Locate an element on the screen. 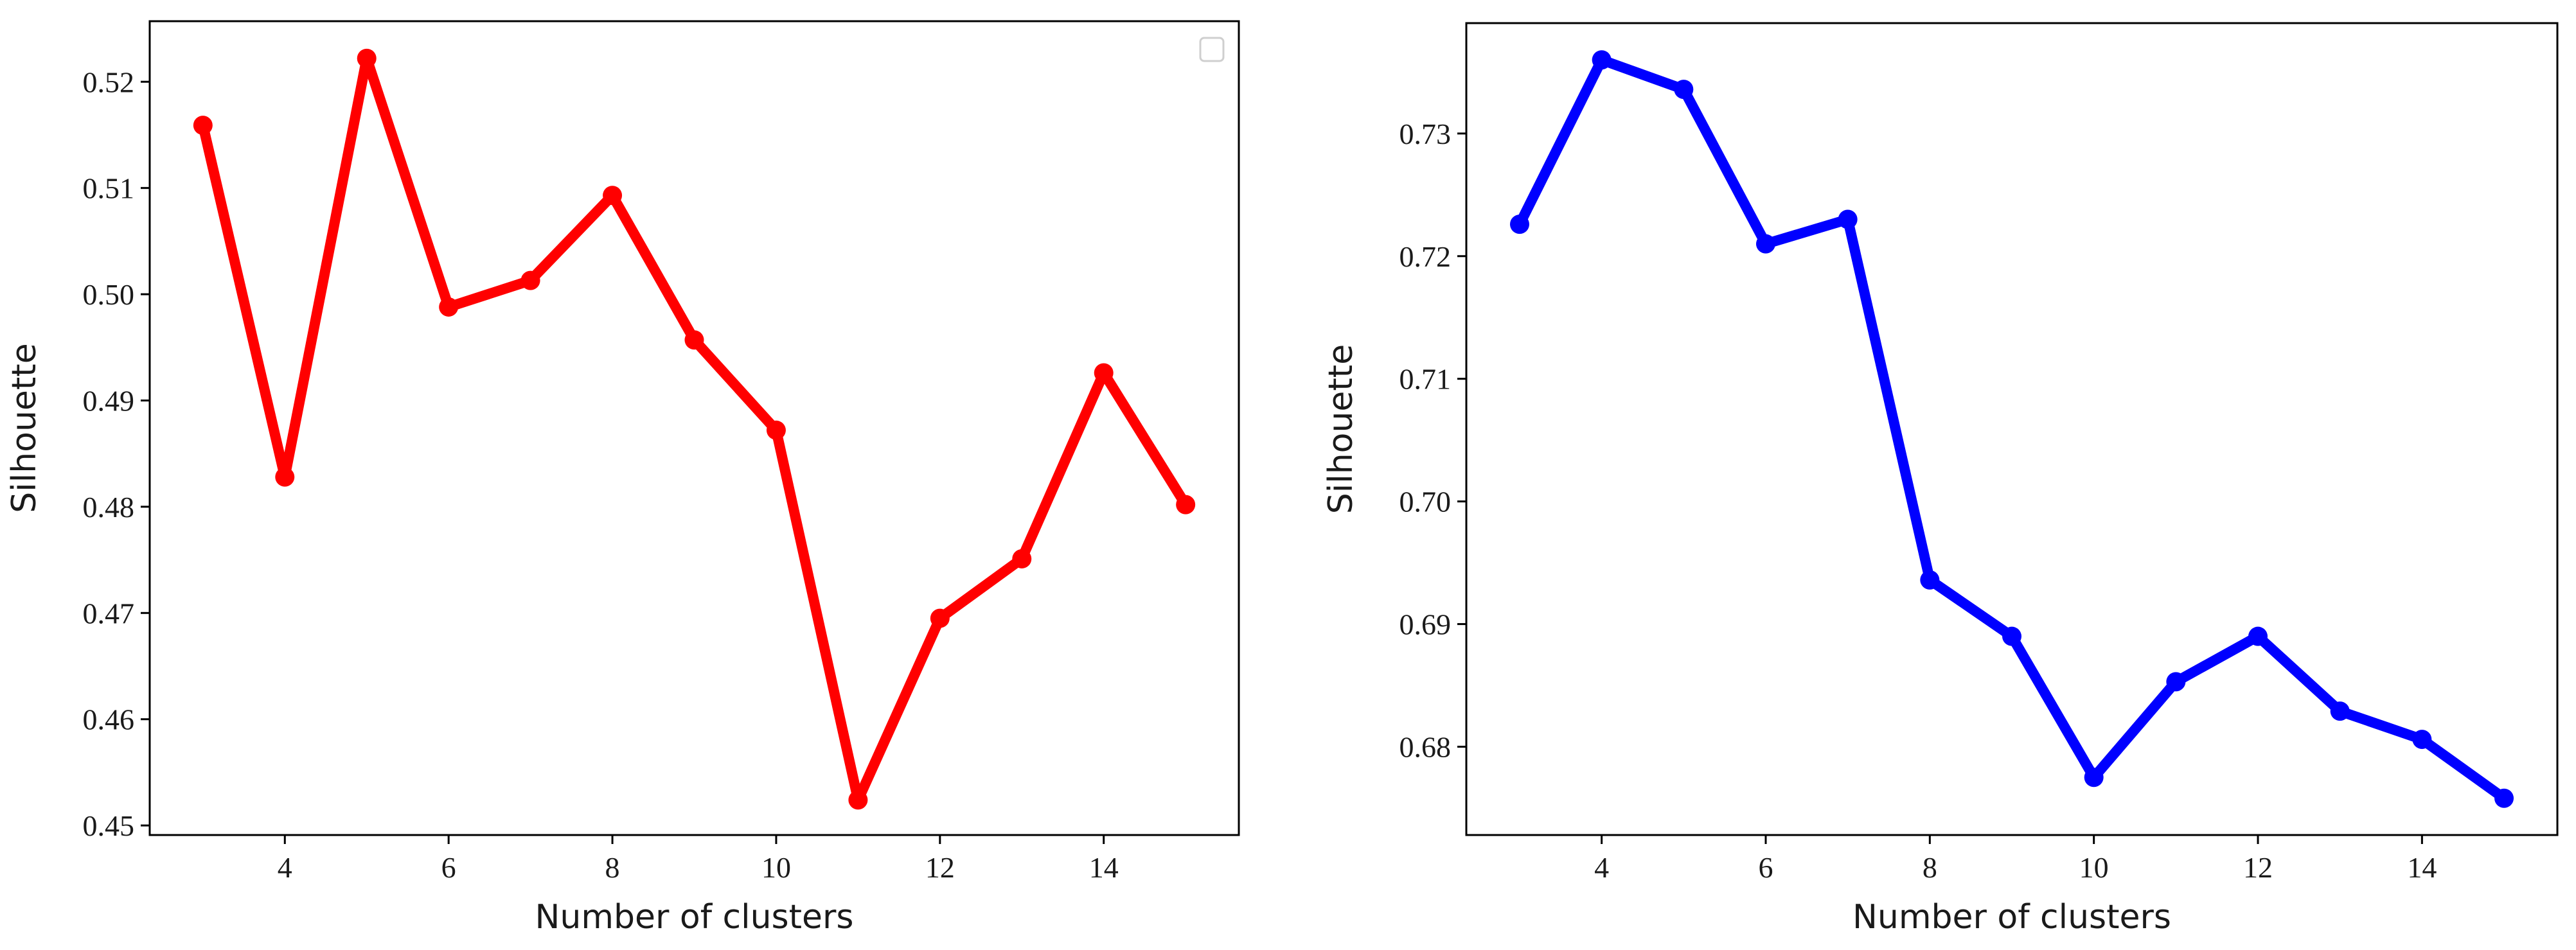 The image size is (2576, 950). y-tick-label: 0.70 is located at coordinates (1426, 502).